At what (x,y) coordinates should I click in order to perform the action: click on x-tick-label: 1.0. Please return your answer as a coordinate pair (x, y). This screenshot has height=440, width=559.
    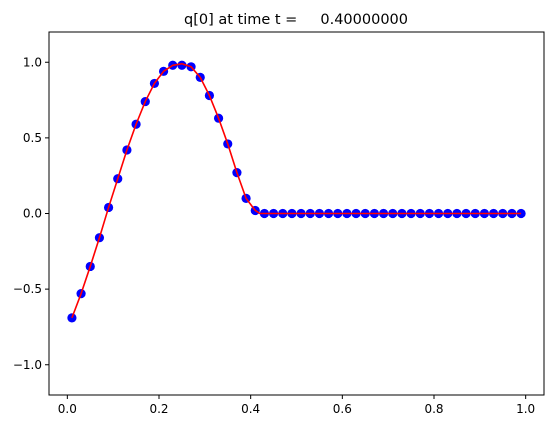
    Looking at the image, I should click on (525, 409).